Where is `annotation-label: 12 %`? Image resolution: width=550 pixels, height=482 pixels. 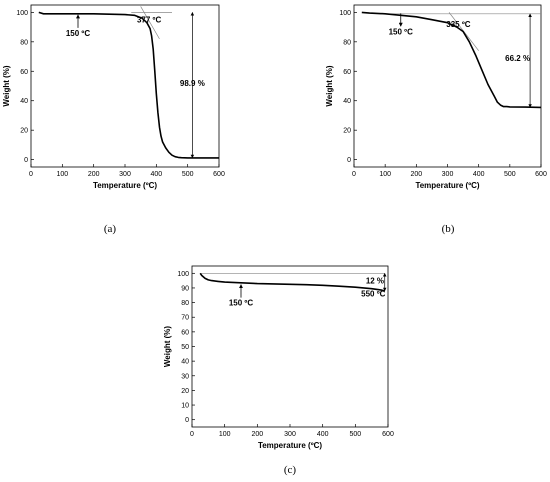
annotation-label: 12 % is located at coordinates (375, 281).